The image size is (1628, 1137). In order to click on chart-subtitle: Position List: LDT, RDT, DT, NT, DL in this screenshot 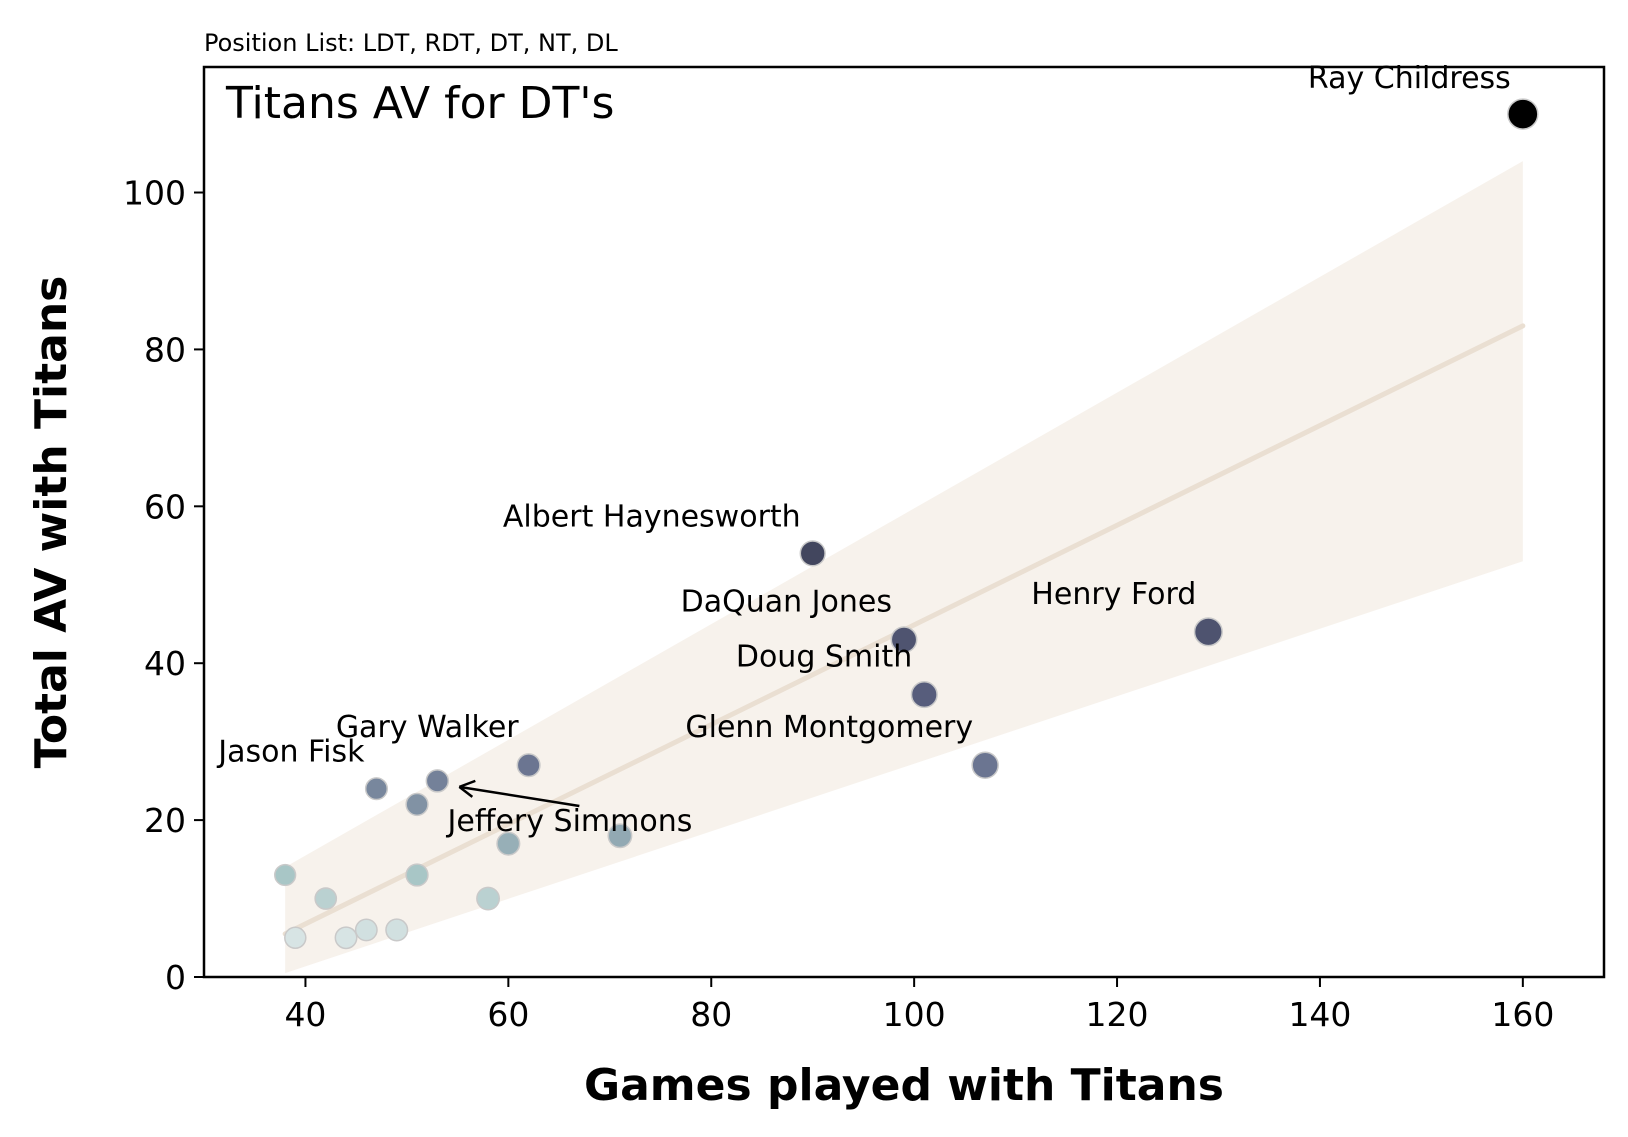, I will do `click(411, 43)`.